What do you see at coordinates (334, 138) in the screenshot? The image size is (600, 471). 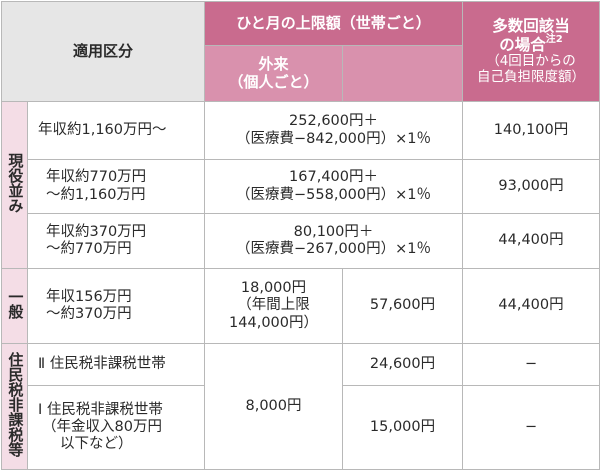 I see `row1-limit-line2: （医療費−842,000円）×1％` at bounding box center [334, 138].